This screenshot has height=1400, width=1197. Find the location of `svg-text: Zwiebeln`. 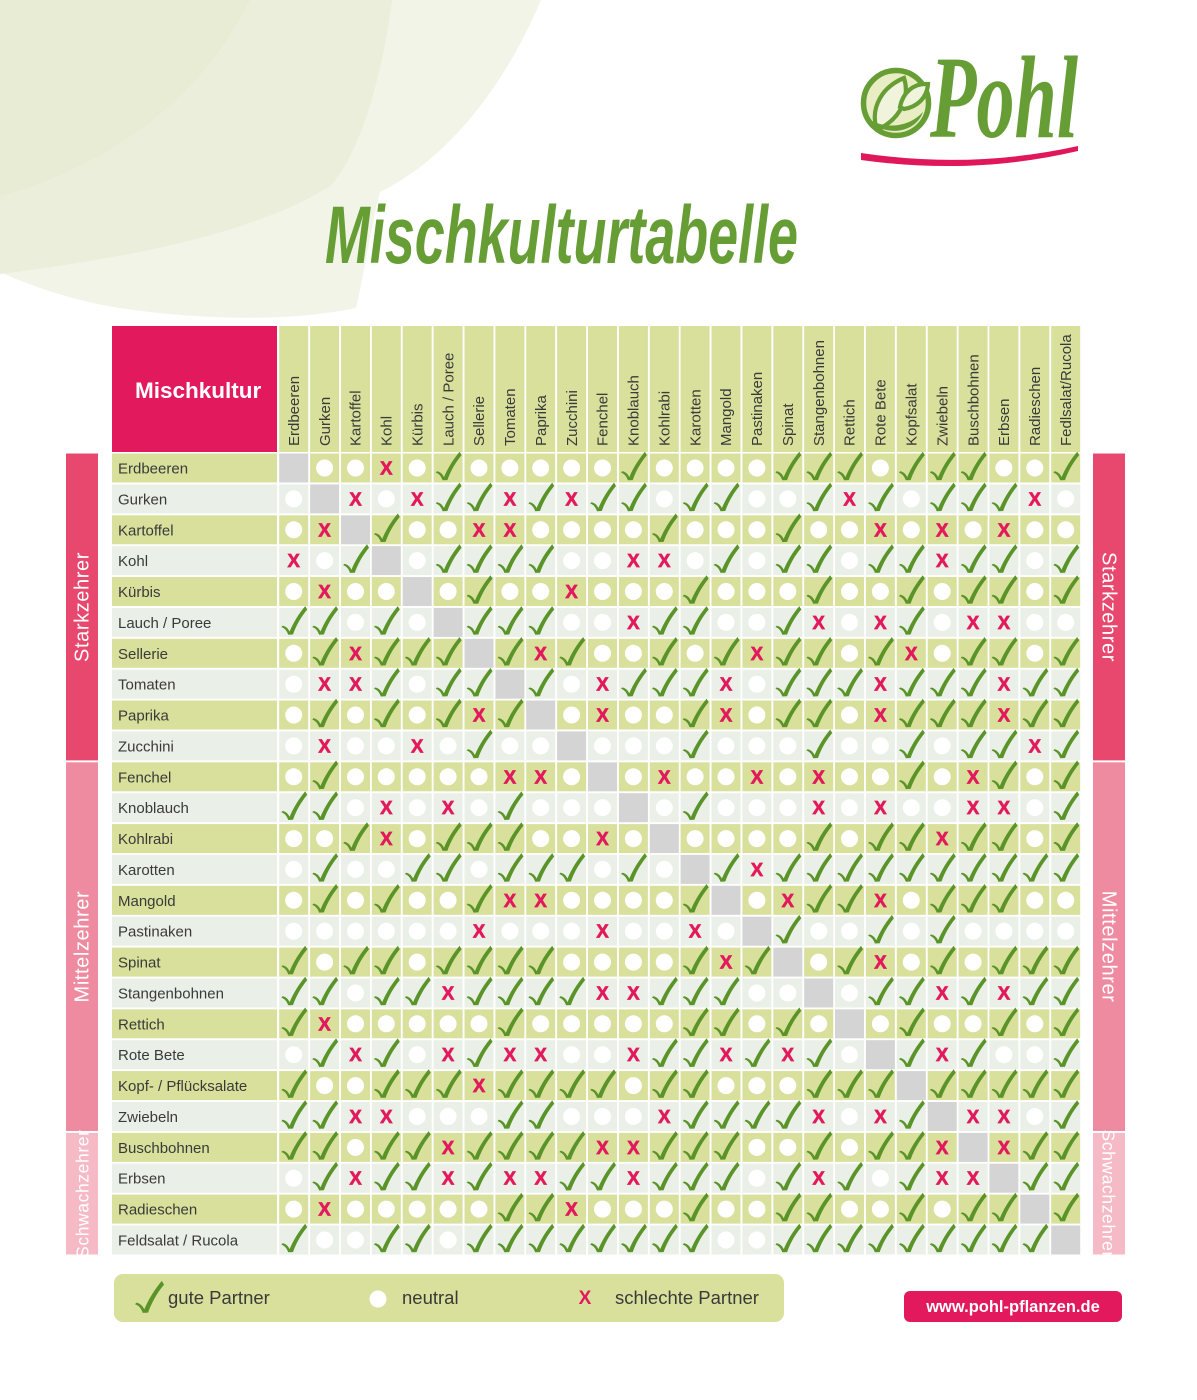

svg-text: Zwiebeln is located at coordinates (148, 1117).